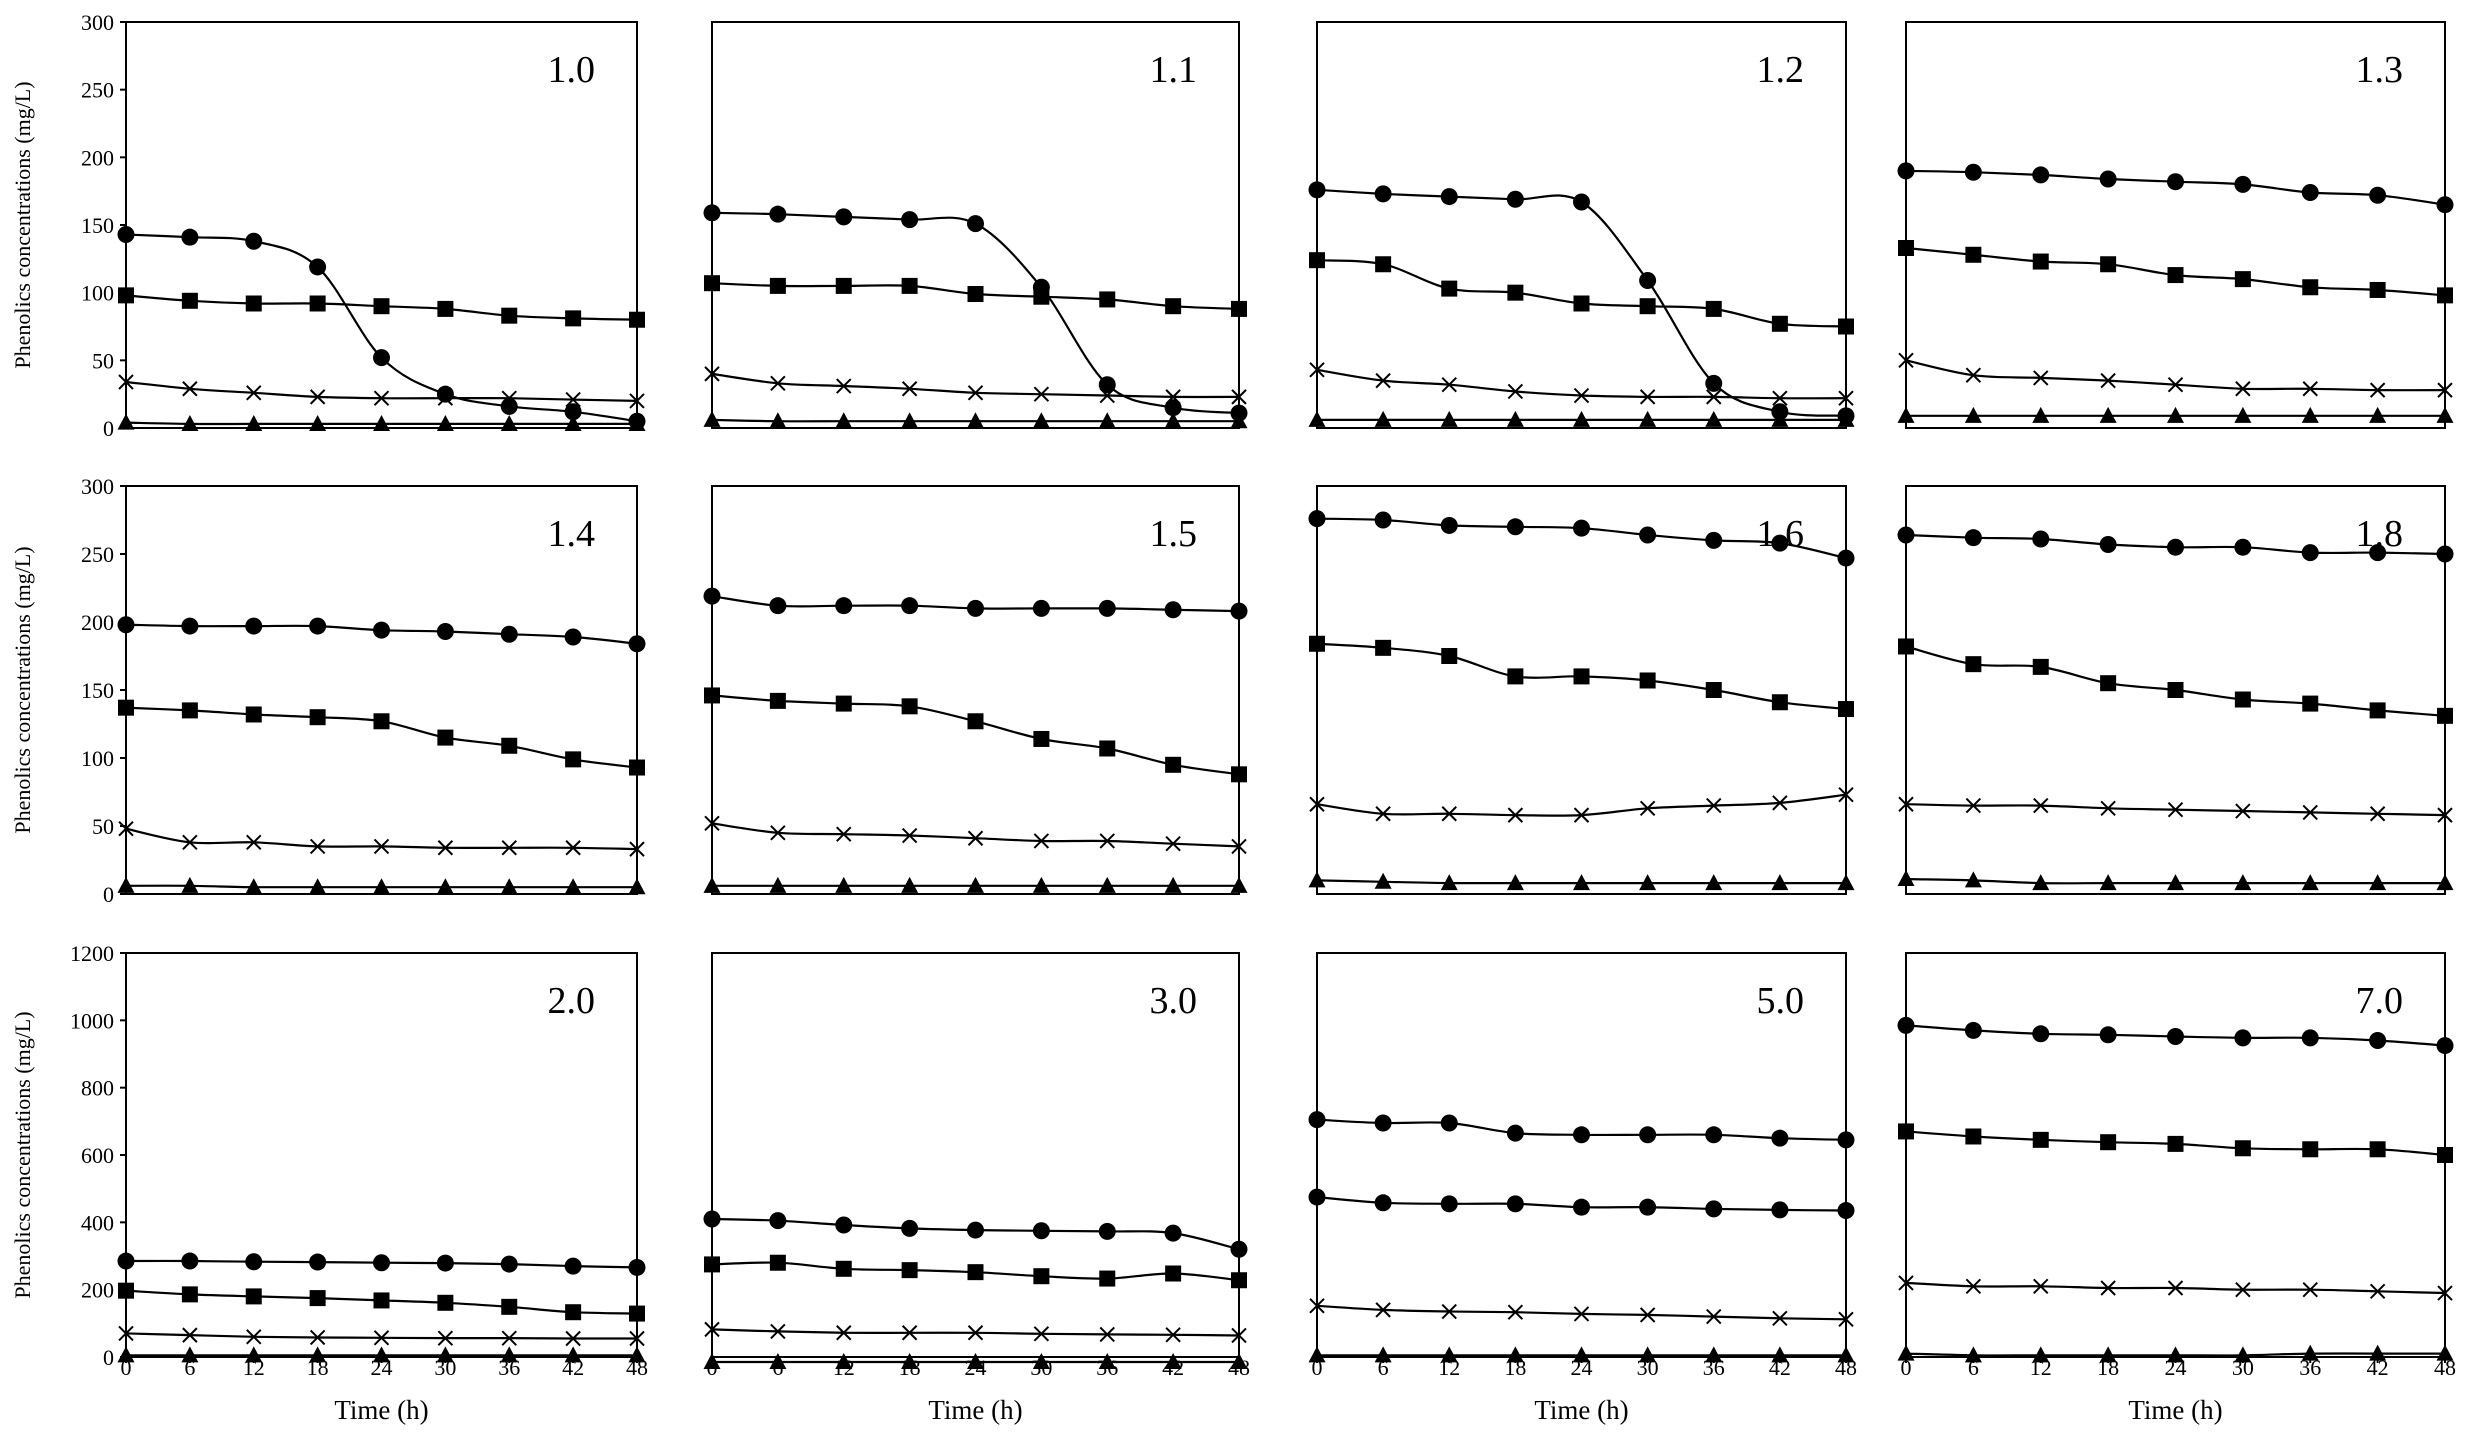 This screenshot has width=2467, height=1444. Describe the element at coordinates (97, 293) in the screenshot. I see `y-tick-label: 100` at that location.